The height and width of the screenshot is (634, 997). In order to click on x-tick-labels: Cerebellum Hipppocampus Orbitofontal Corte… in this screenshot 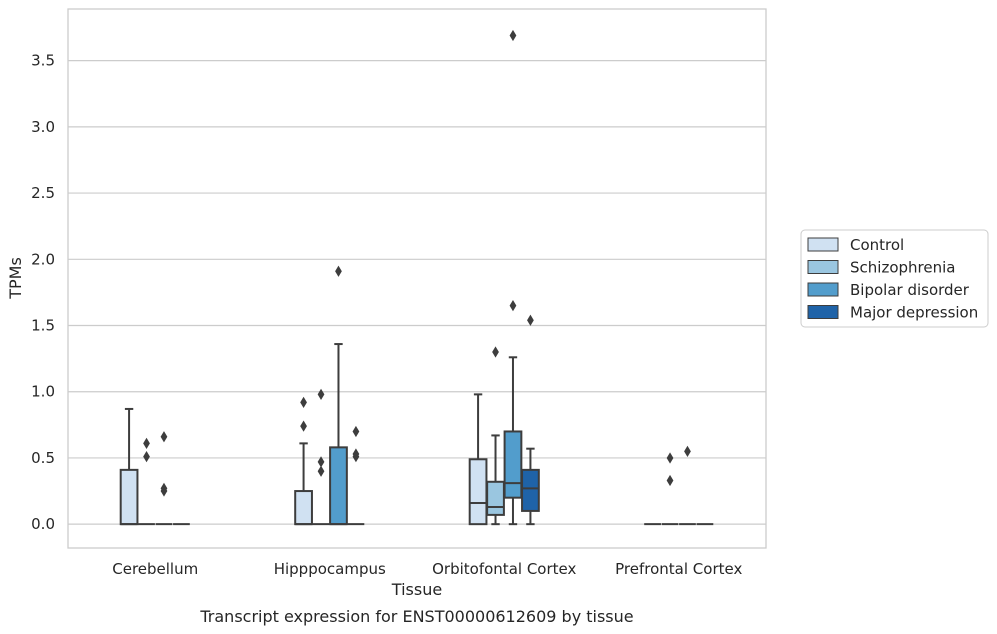, I will do `click(427, 569)`.